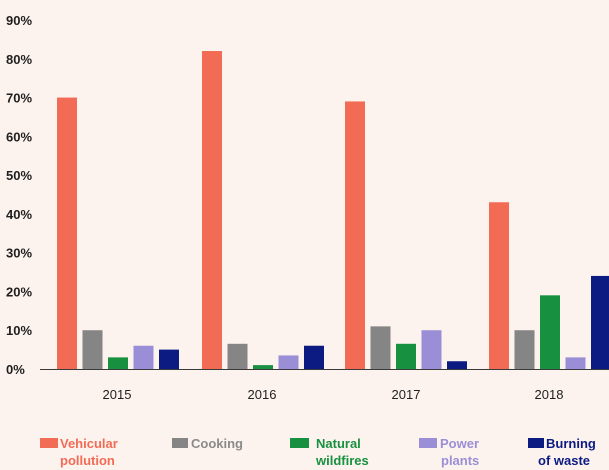 Image resolution: width=609 pixels, height=470 pixels. Describe the element at coordinates (329, 452) in the screenshot. I see `legend-item: Natural wildfires` at that location.